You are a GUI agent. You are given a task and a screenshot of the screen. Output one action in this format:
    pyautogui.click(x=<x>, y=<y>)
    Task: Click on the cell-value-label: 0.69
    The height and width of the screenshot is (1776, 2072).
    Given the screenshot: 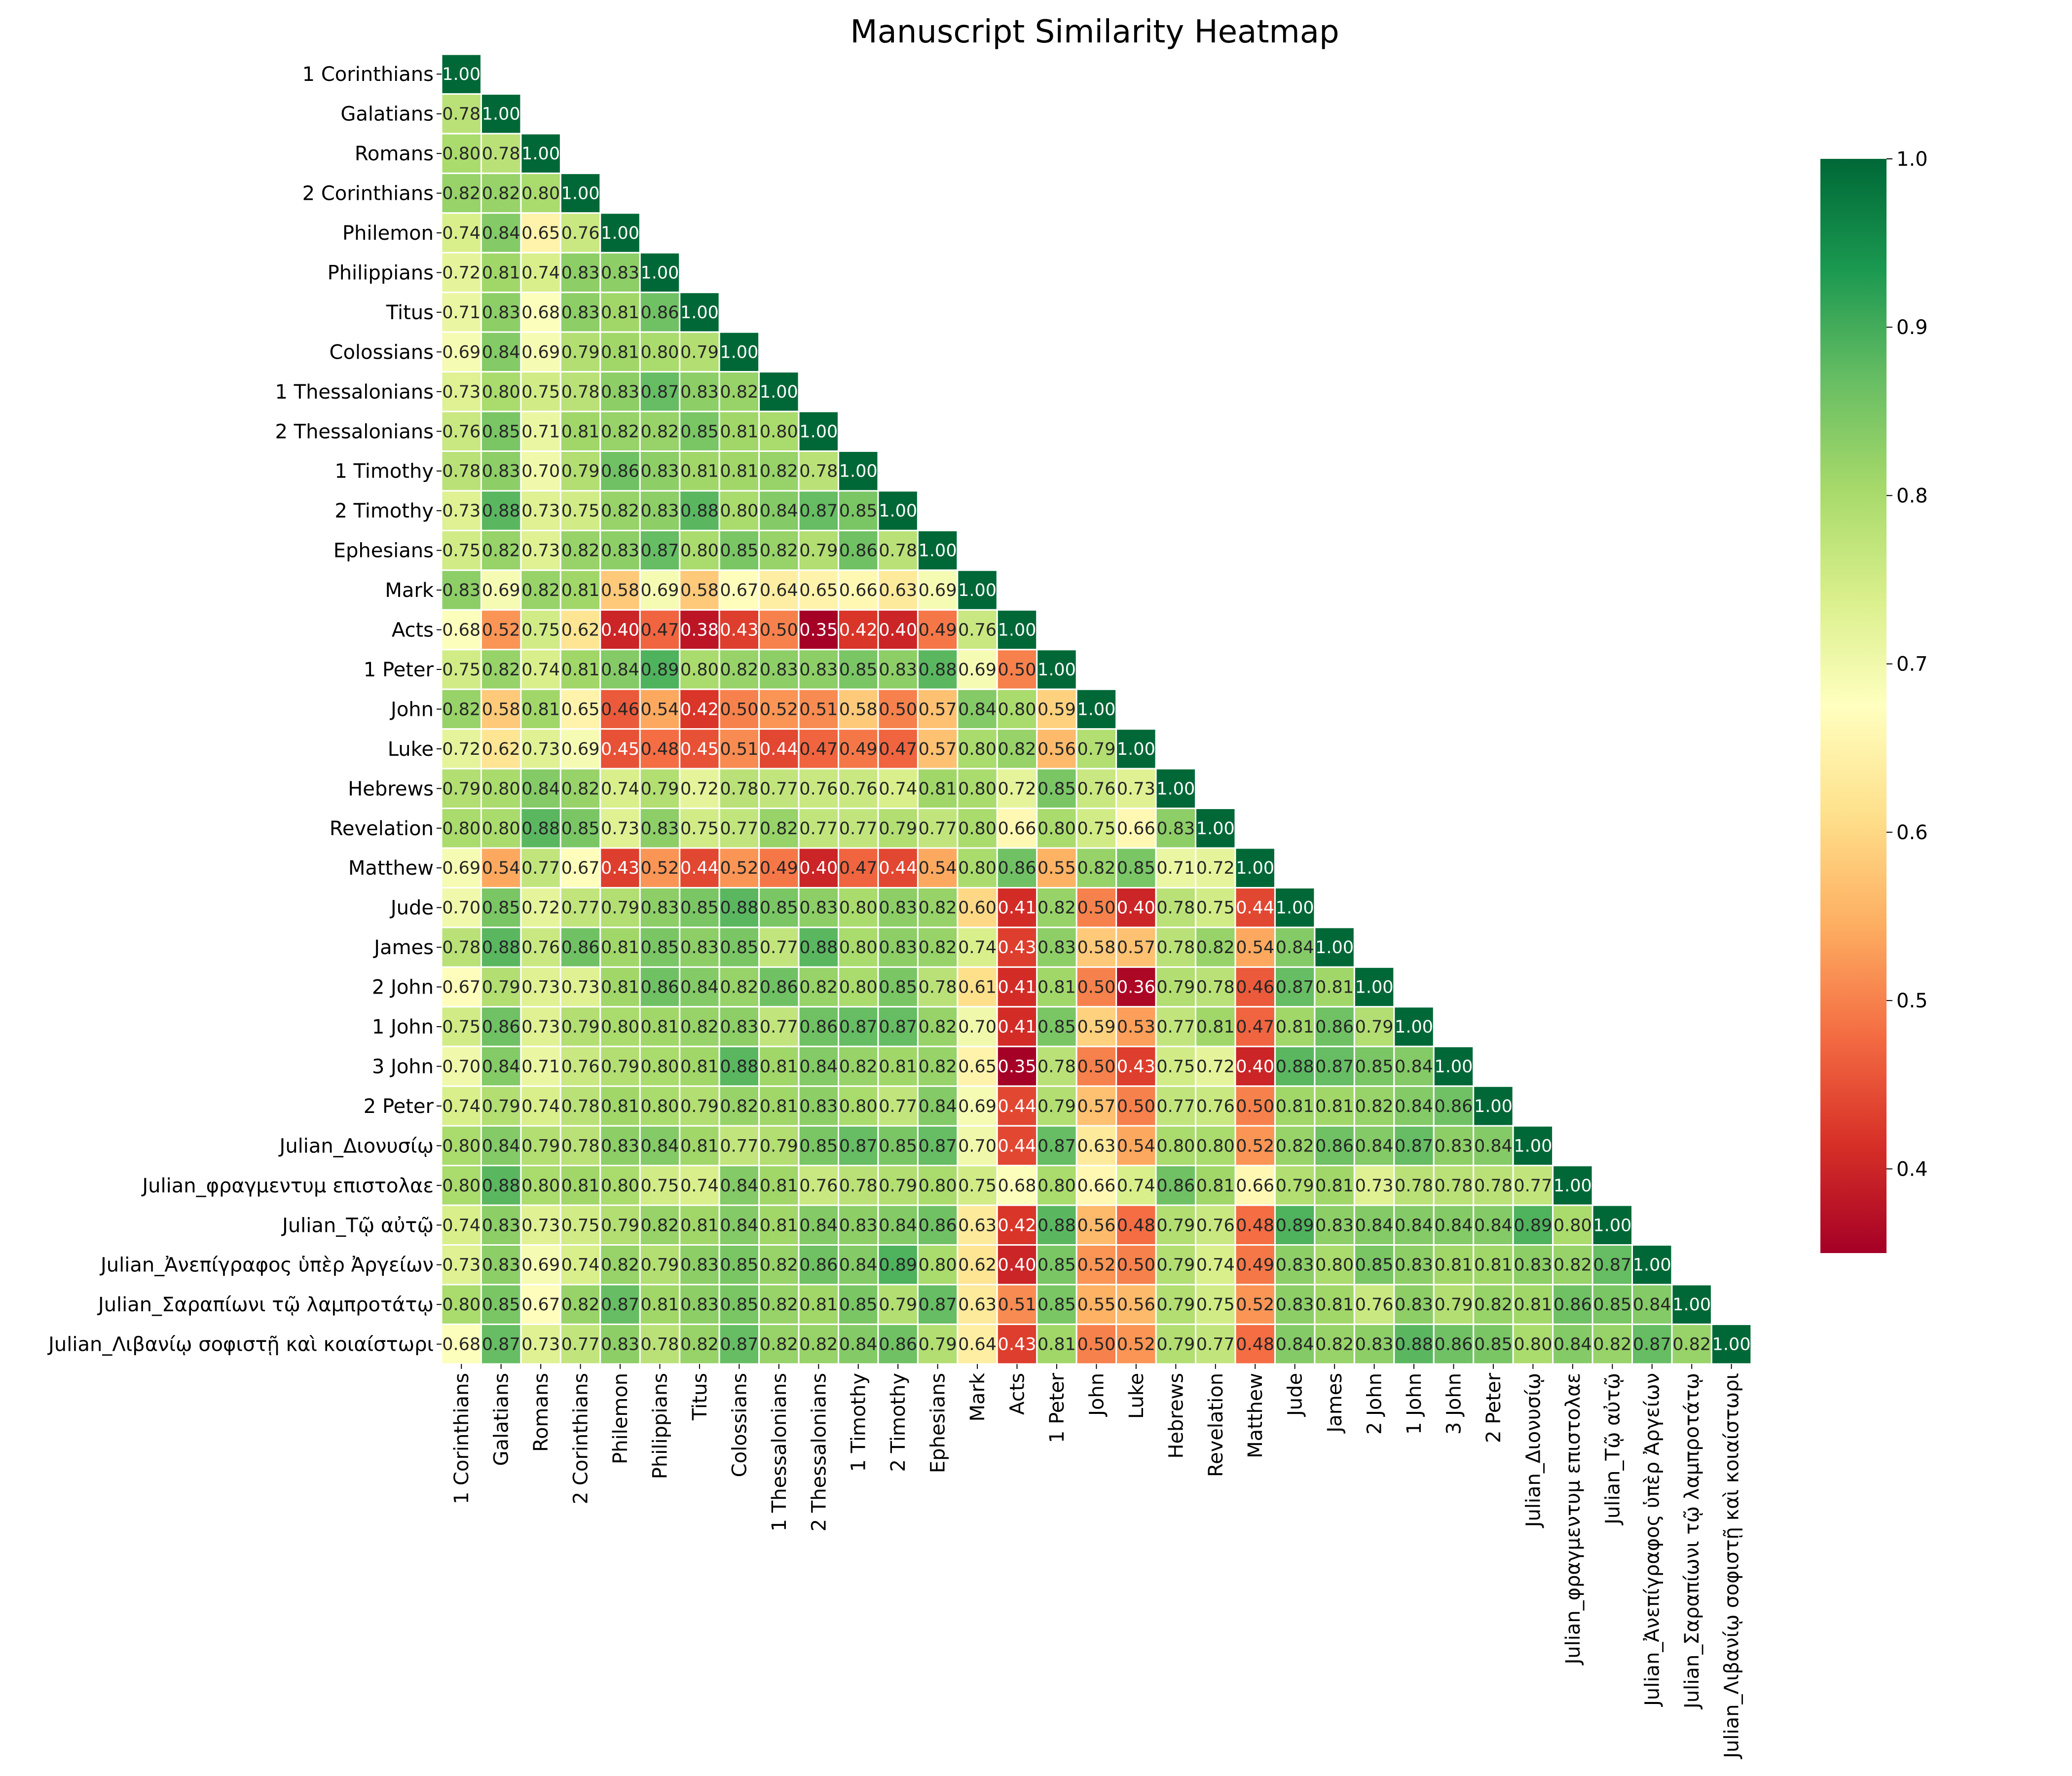 What is the action you would take?
    pyautogui.click(x=581, y=750)
    